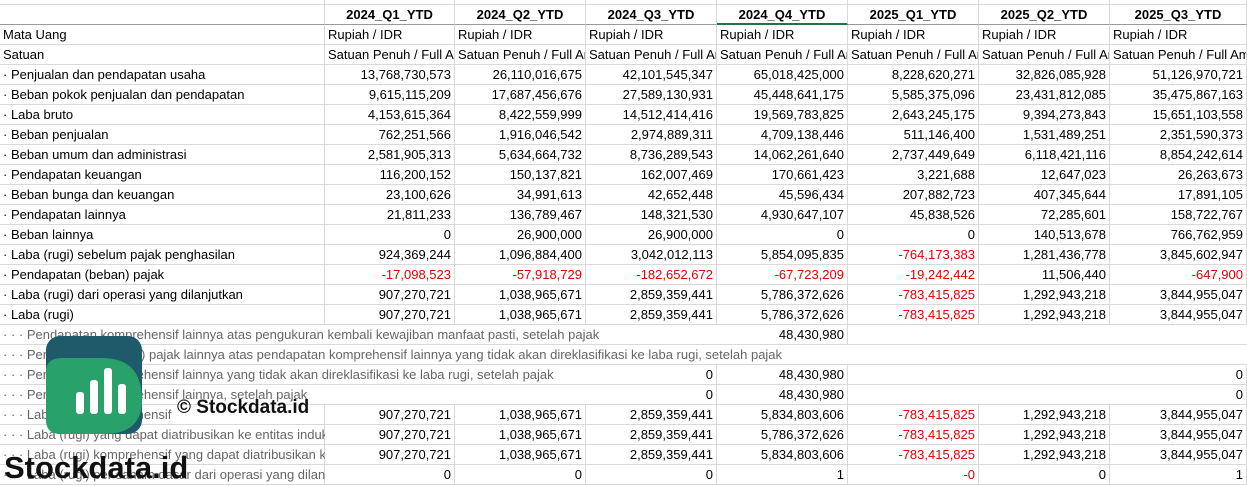  What do you see at coordinates (1044, 155) in the screenshot?
I see `value-cell: 6,118,421,116` at bounding box center [1044, 155].